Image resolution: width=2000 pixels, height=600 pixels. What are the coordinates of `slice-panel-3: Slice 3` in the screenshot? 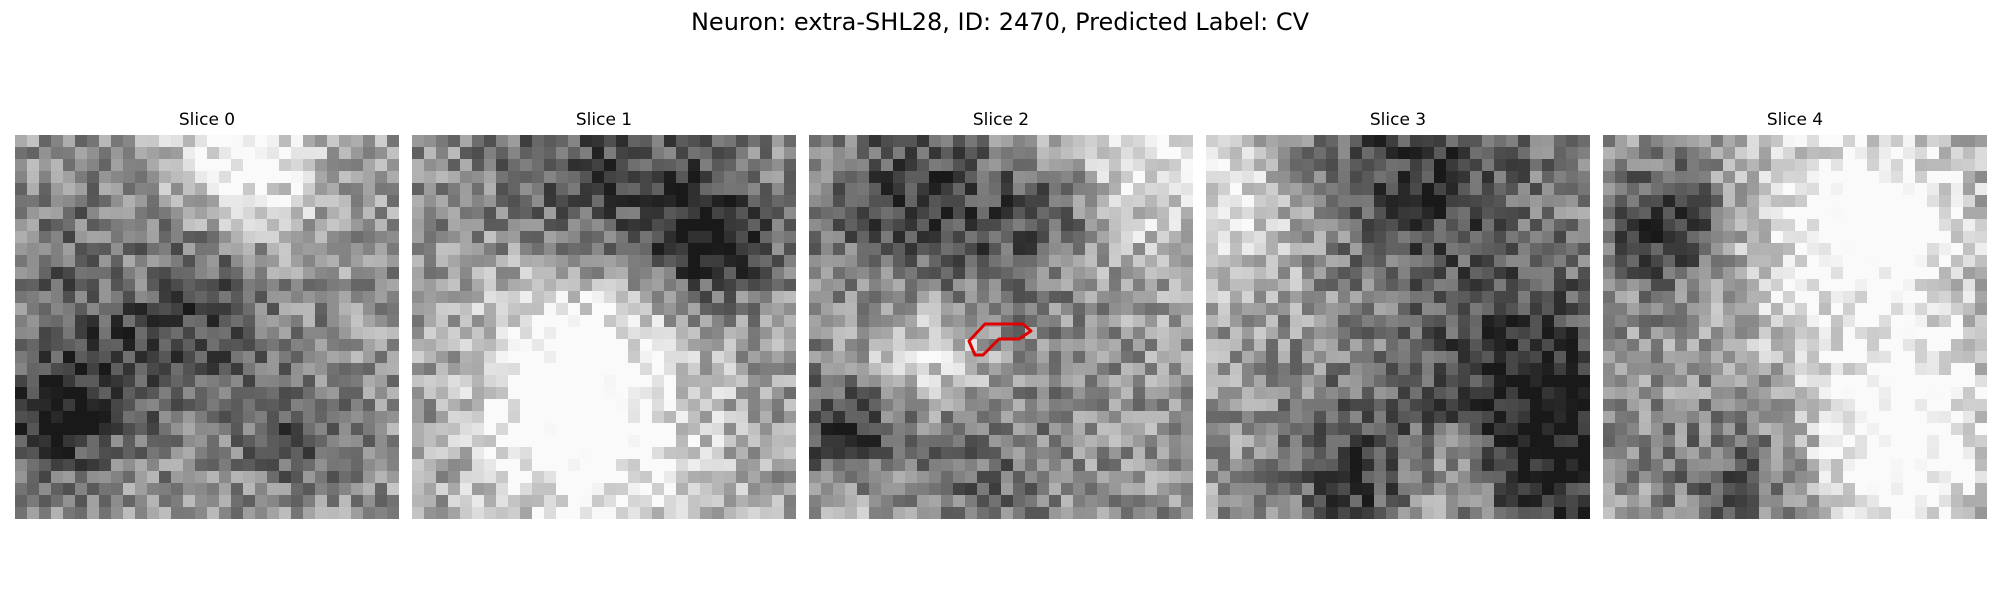 It's located at (1398, 120).